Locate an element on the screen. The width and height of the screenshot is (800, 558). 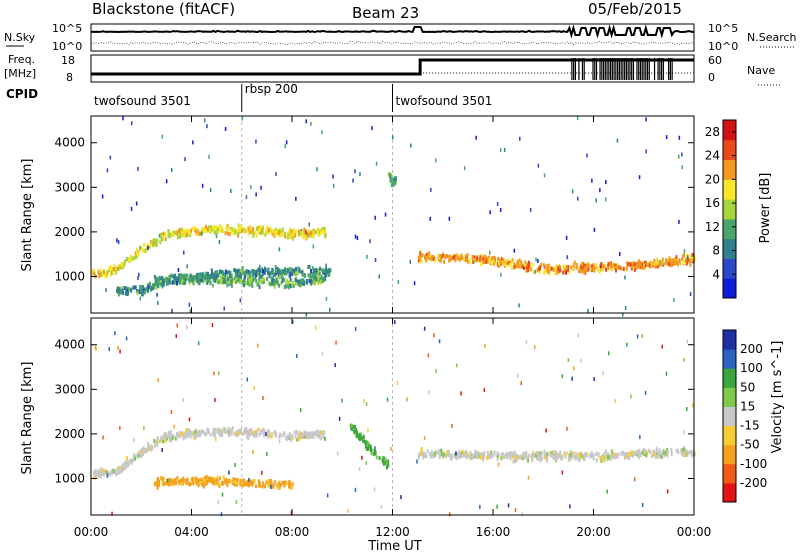
velocity-colorbar-label: Velocity [m s^-1] is located at coordinates (777, 397).